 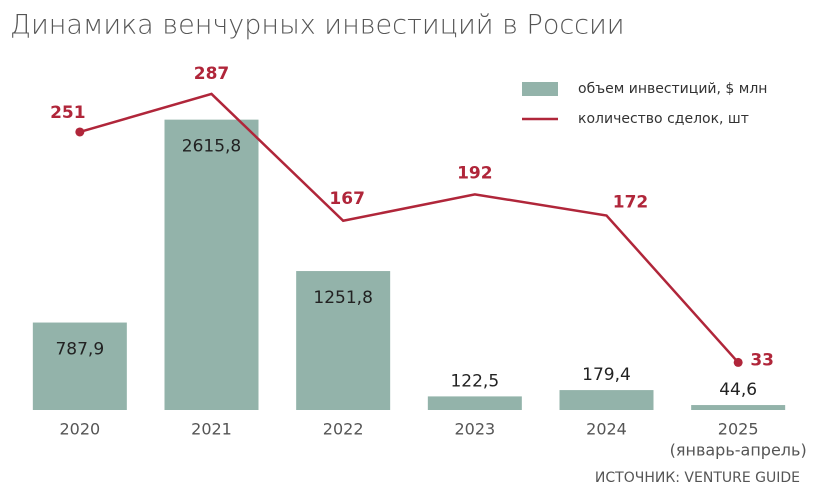 I want to click on line-label: 192, so click(x=475, y=173).